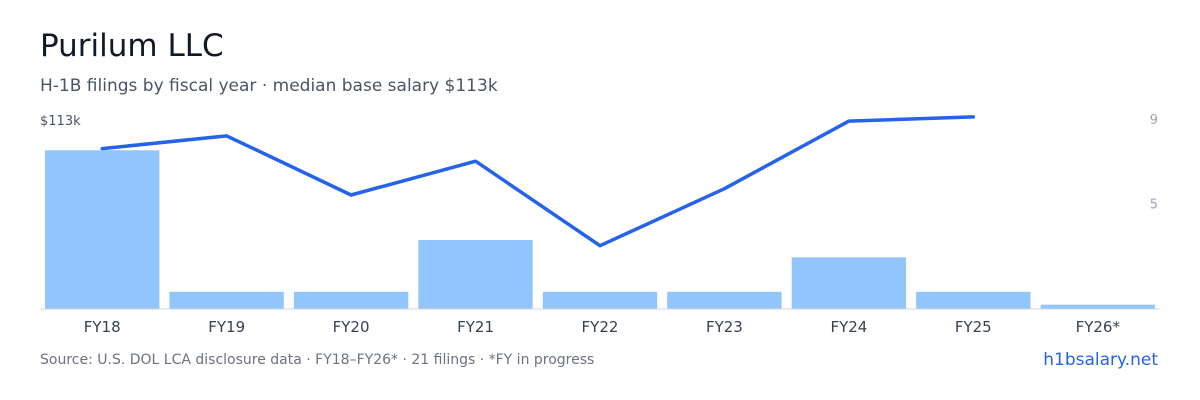  I want to click on bar-fy23, so click(724, 300).